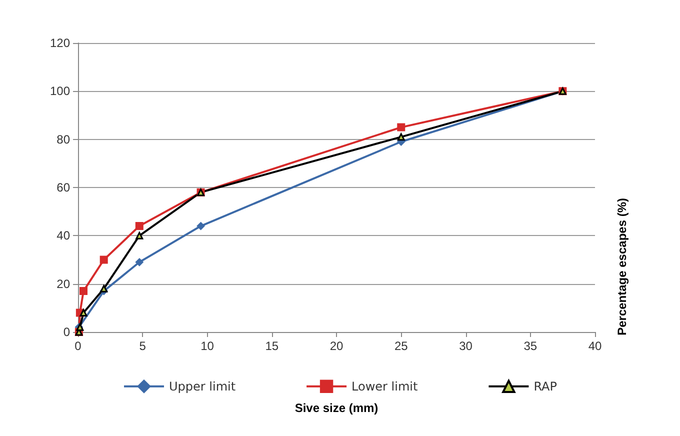 The image size is (680, 436). I want to click on x-tick-label: 30, so click(466, 346).